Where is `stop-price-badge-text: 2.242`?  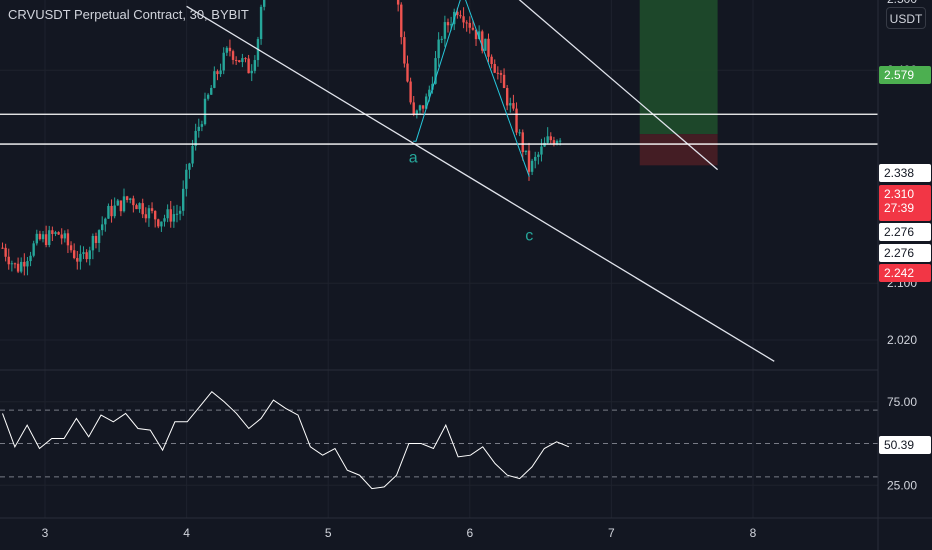 stop-price-badge-text: 2.242 is located at coordinates (899, 273).